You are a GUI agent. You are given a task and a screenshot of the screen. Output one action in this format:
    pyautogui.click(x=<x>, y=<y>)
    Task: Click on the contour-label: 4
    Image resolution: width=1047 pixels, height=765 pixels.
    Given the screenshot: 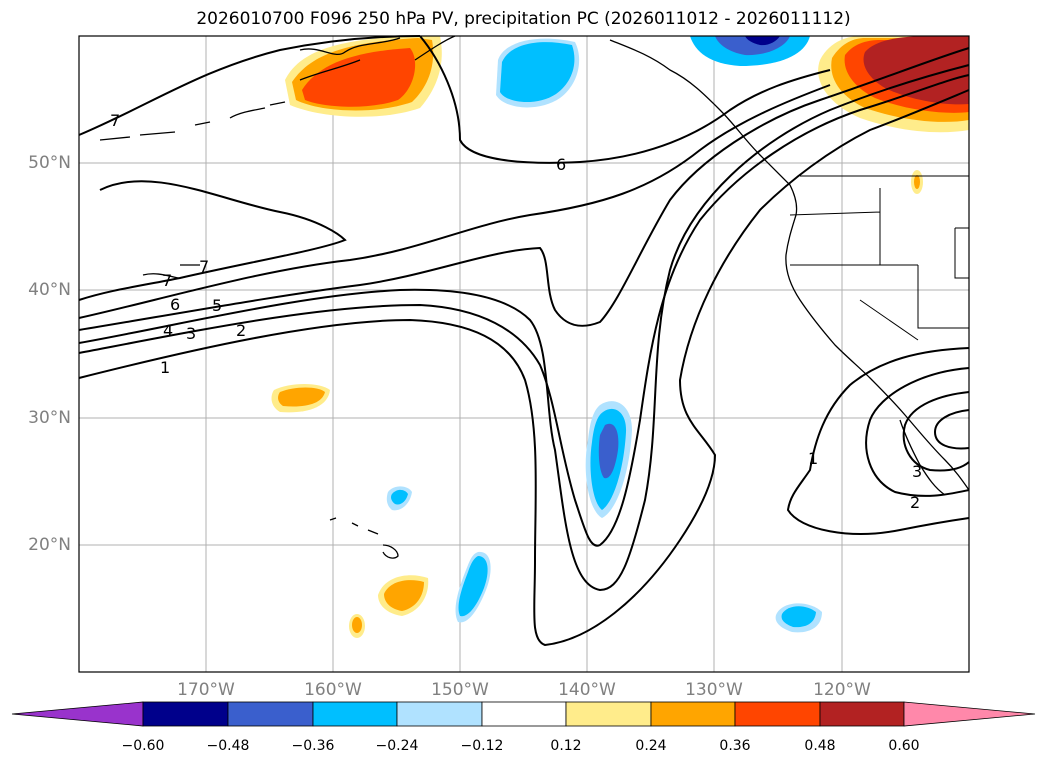 What is the action you would take?
    pyautogui.click(x=168, y=330)
    